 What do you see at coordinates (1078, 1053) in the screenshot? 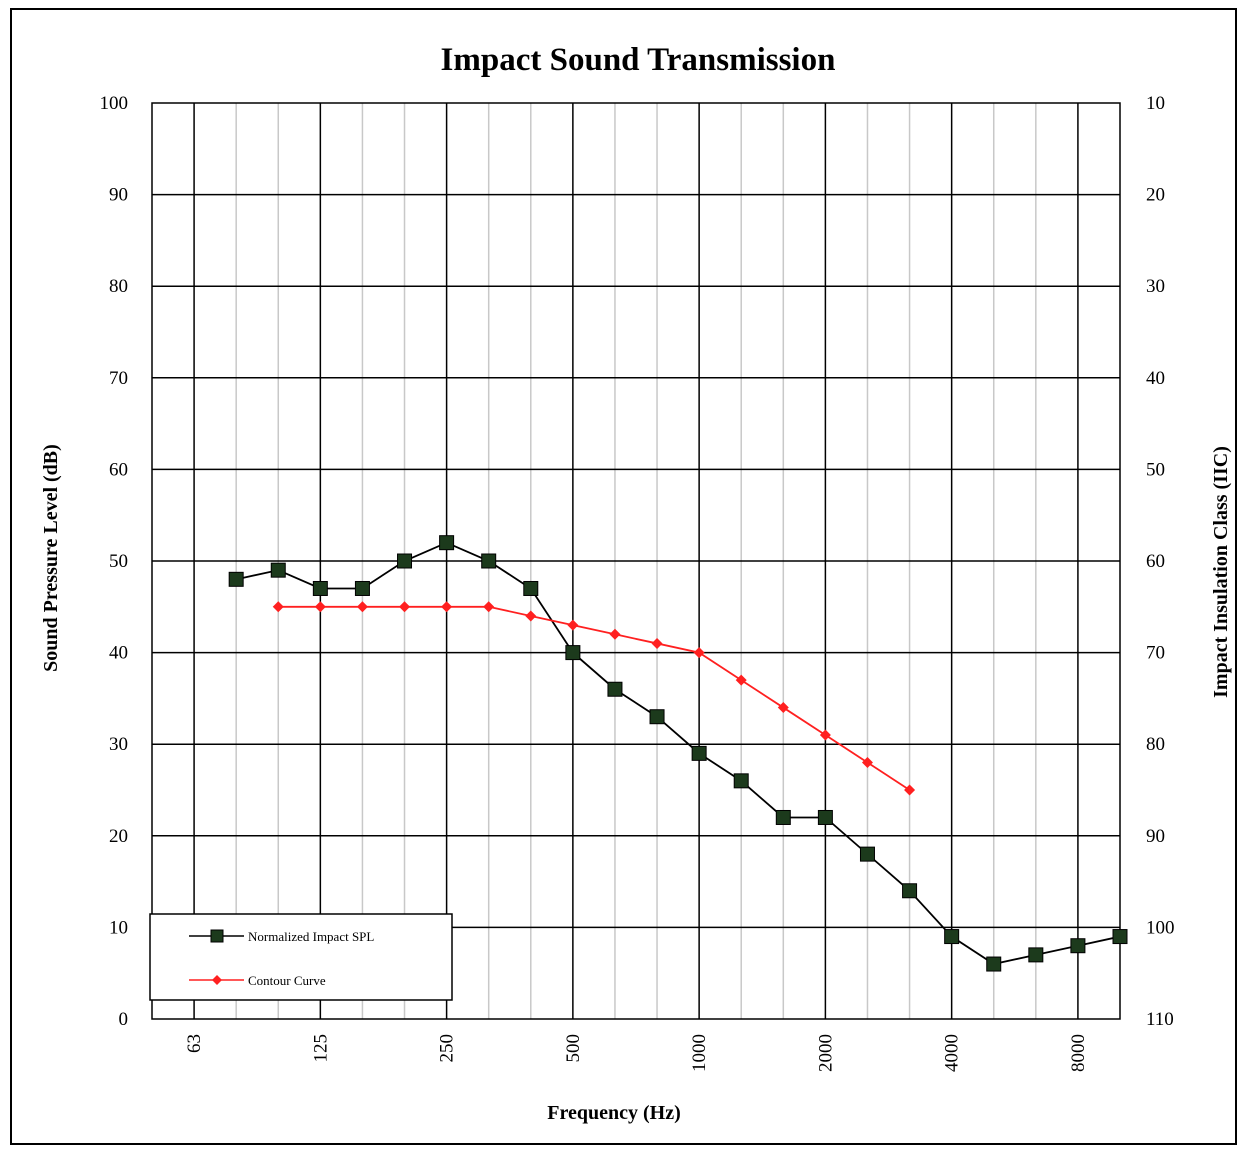
I see `x-tick-label: 8000` at bounding box center [1078, 1053].